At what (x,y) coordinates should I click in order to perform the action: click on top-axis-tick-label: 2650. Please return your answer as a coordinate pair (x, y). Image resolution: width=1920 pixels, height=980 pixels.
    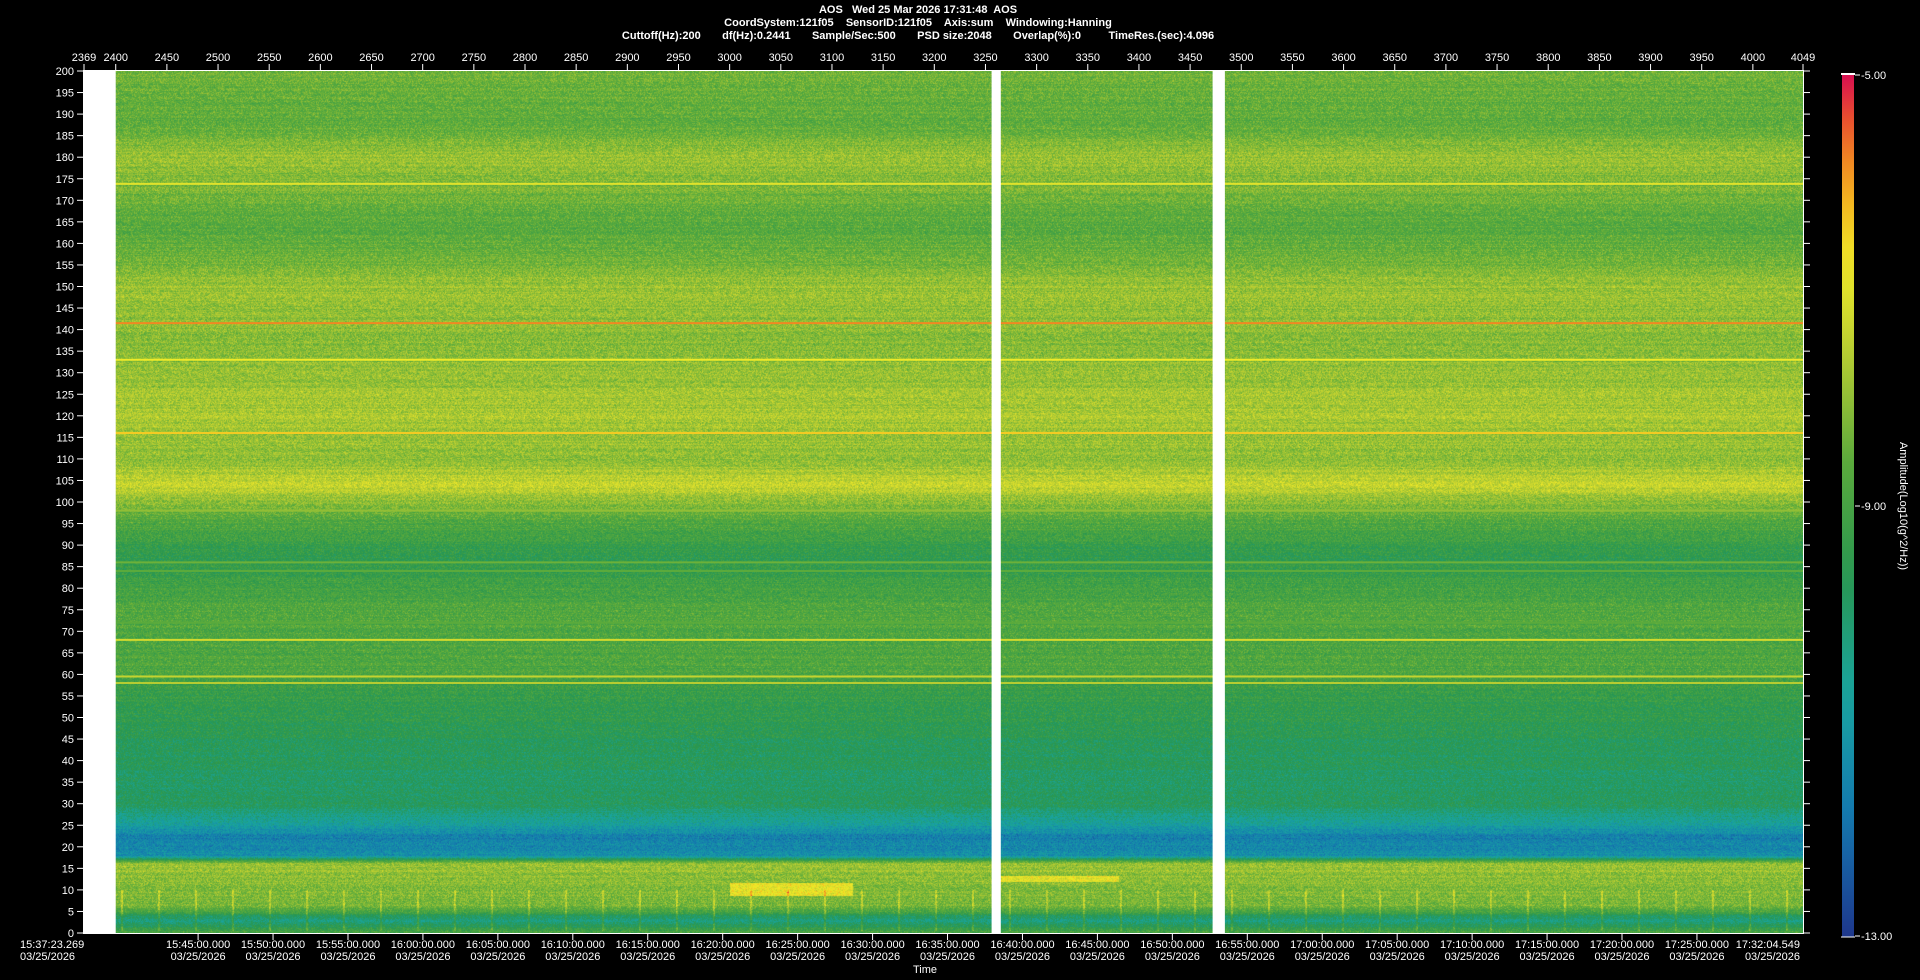
    Looking at the image, I should click on (371, 58).